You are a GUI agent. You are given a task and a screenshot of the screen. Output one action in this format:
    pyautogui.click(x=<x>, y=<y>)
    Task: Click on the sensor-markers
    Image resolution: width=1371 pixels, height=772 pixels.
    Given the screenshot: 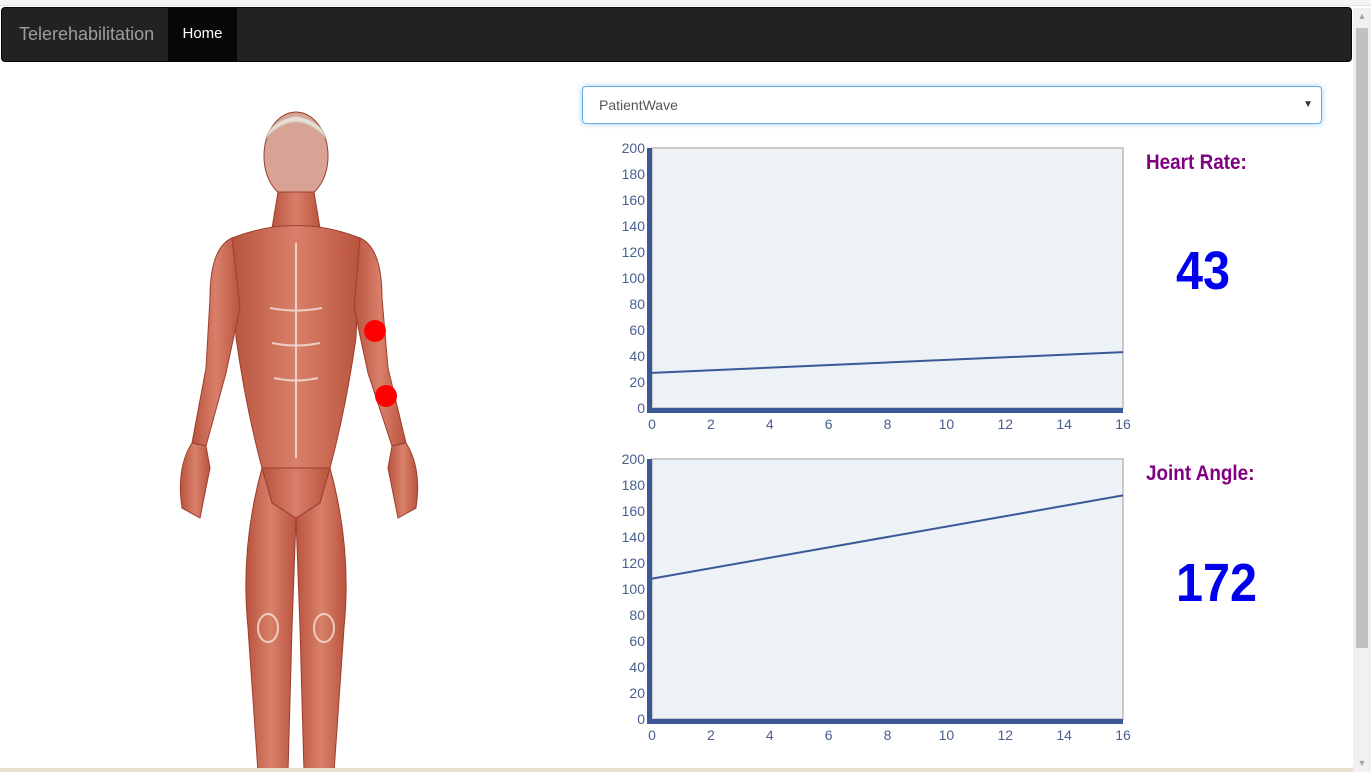 What is the action you would take?
    pyautogui.click(x=380, y=363)
    